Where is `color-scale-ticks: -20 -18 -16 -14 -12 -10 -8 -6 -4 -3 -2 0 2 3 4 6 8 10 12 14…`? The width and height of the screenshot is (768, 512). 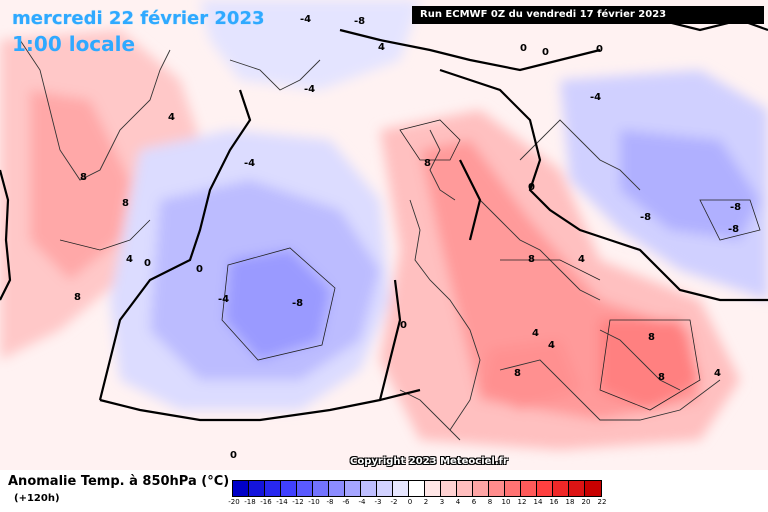
color-scale-ticks: -20 -18 -16 -14 -12 -10 -8 -6 -4 -3 -2 0 2 3 4 6 8 10 12 14… is located at coordinates (418, 503).